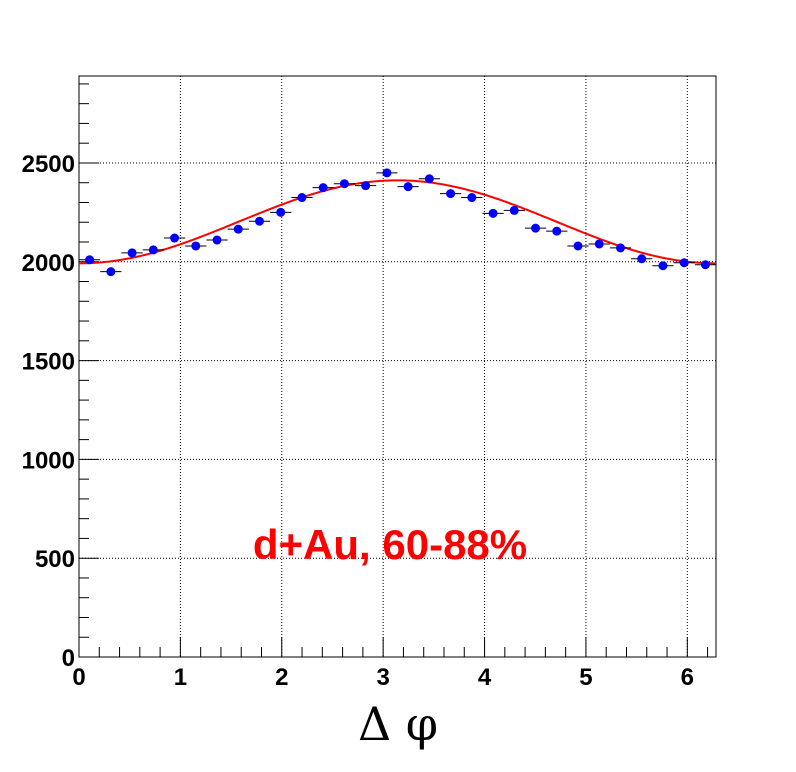 The width and height of the screenshot is (796, 772). What do you see at coordinates (48, 362) in the screenshot?
I see `y-tick-label: 1500` at bounding box center [48, 362].